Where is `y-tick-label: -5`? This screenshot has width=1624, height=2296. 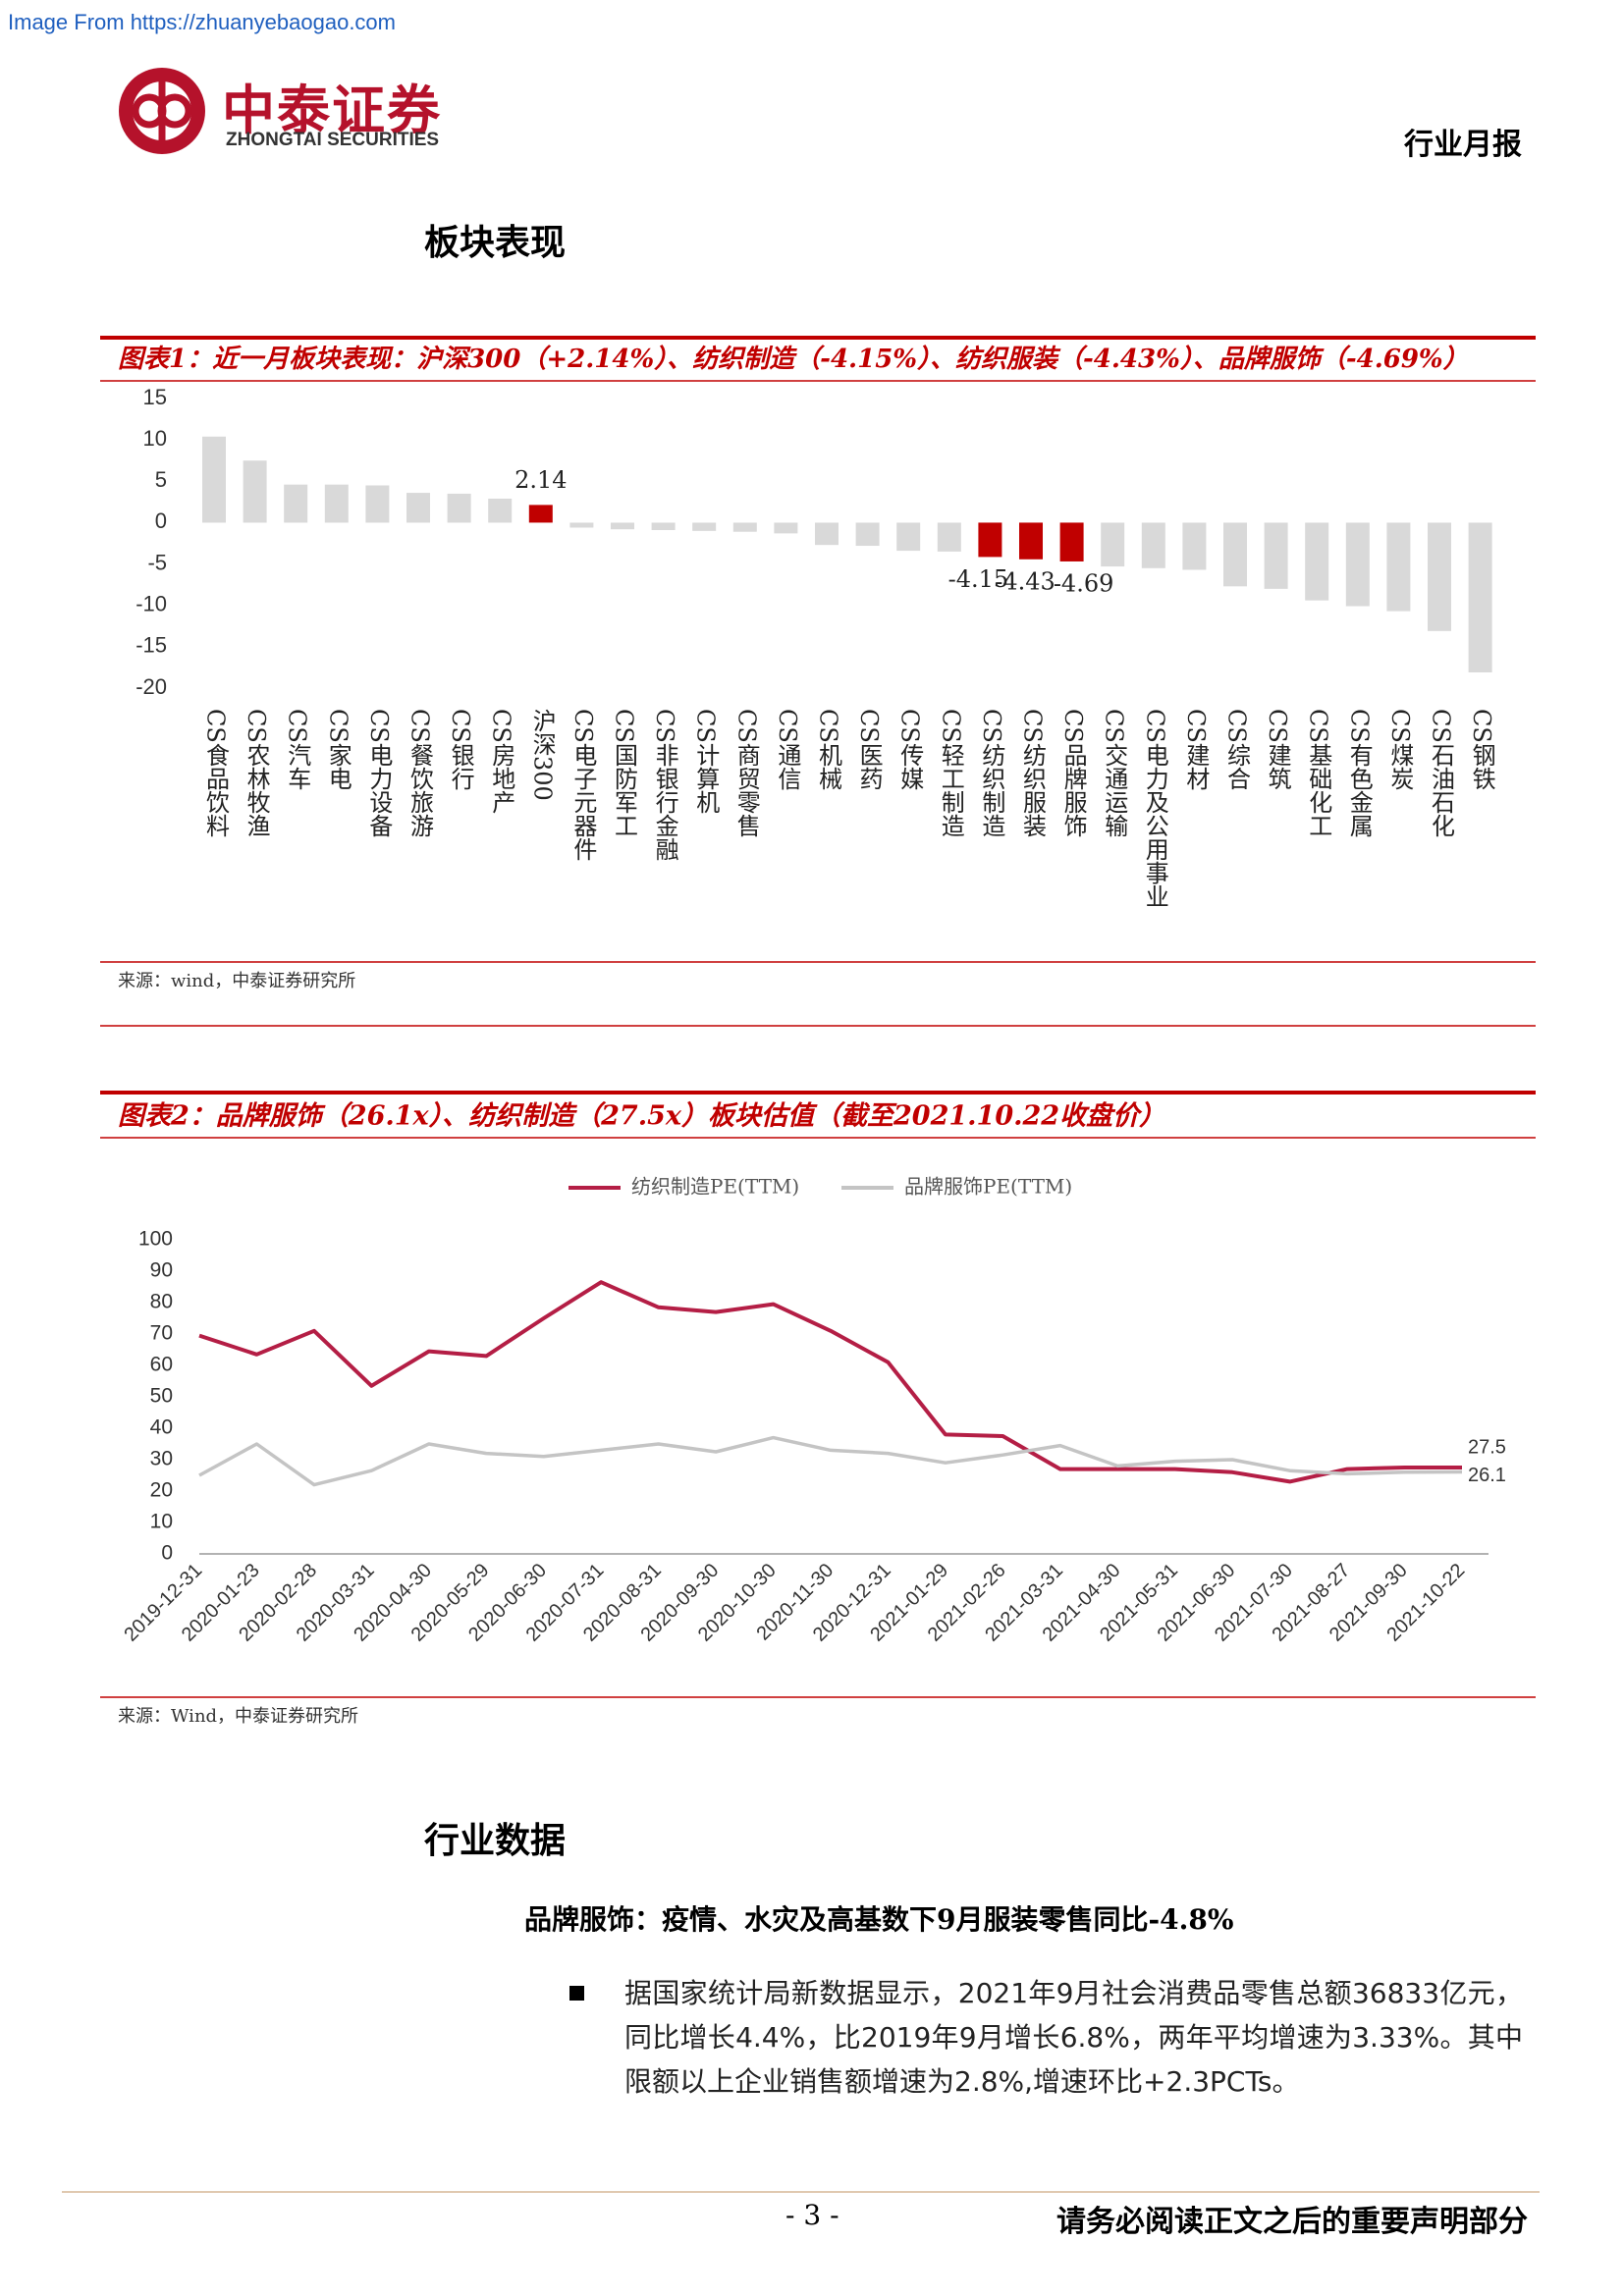
y-tick-label: -5 is located at coordinates (157, 562).